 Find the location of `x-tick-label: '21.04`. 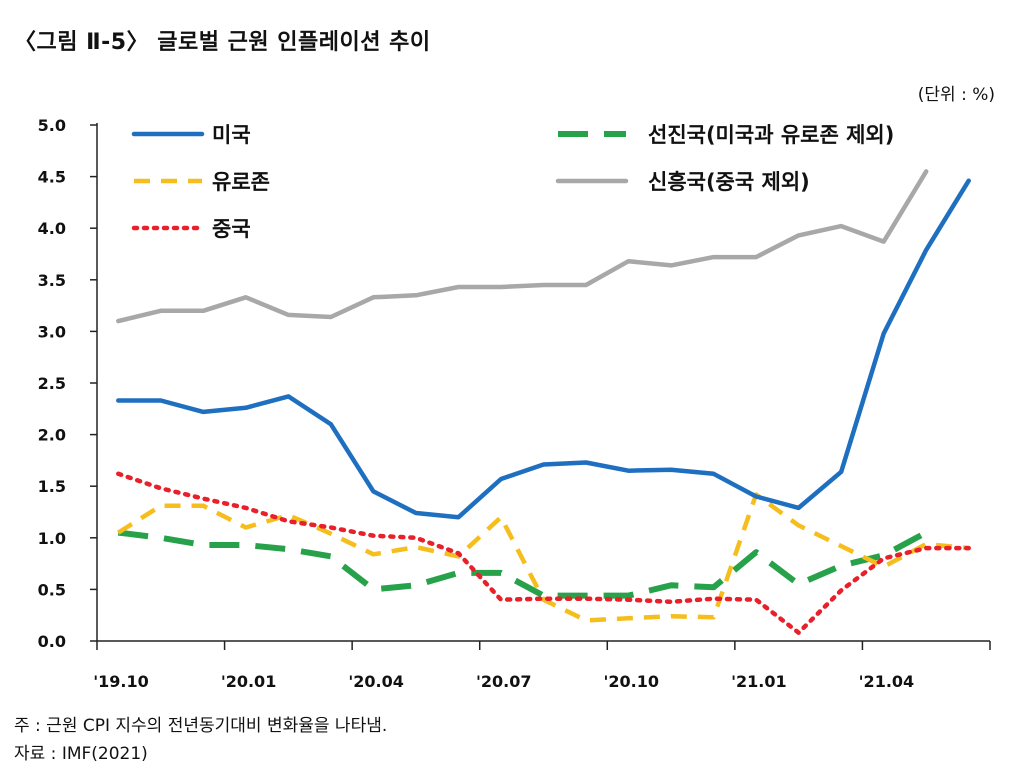

x-tick-label: '21.04 is located at coordinates (887, 681).